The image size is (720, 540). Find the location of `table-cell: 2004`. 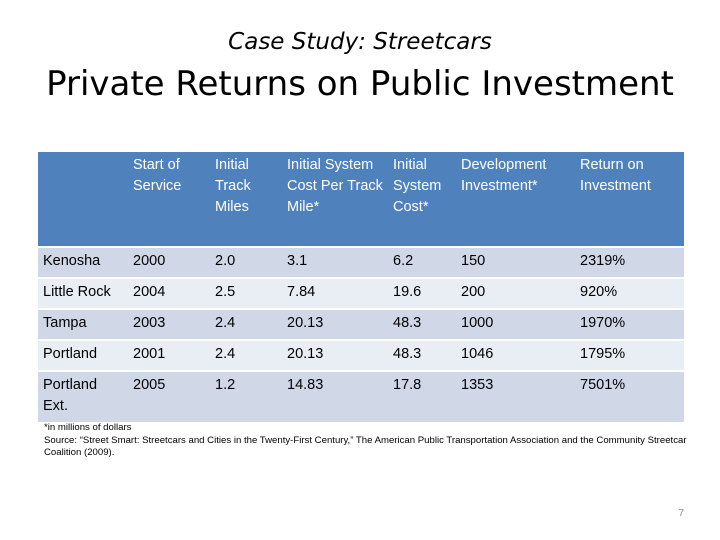

table-cell: 2004 is located at coordinates (169, 293).